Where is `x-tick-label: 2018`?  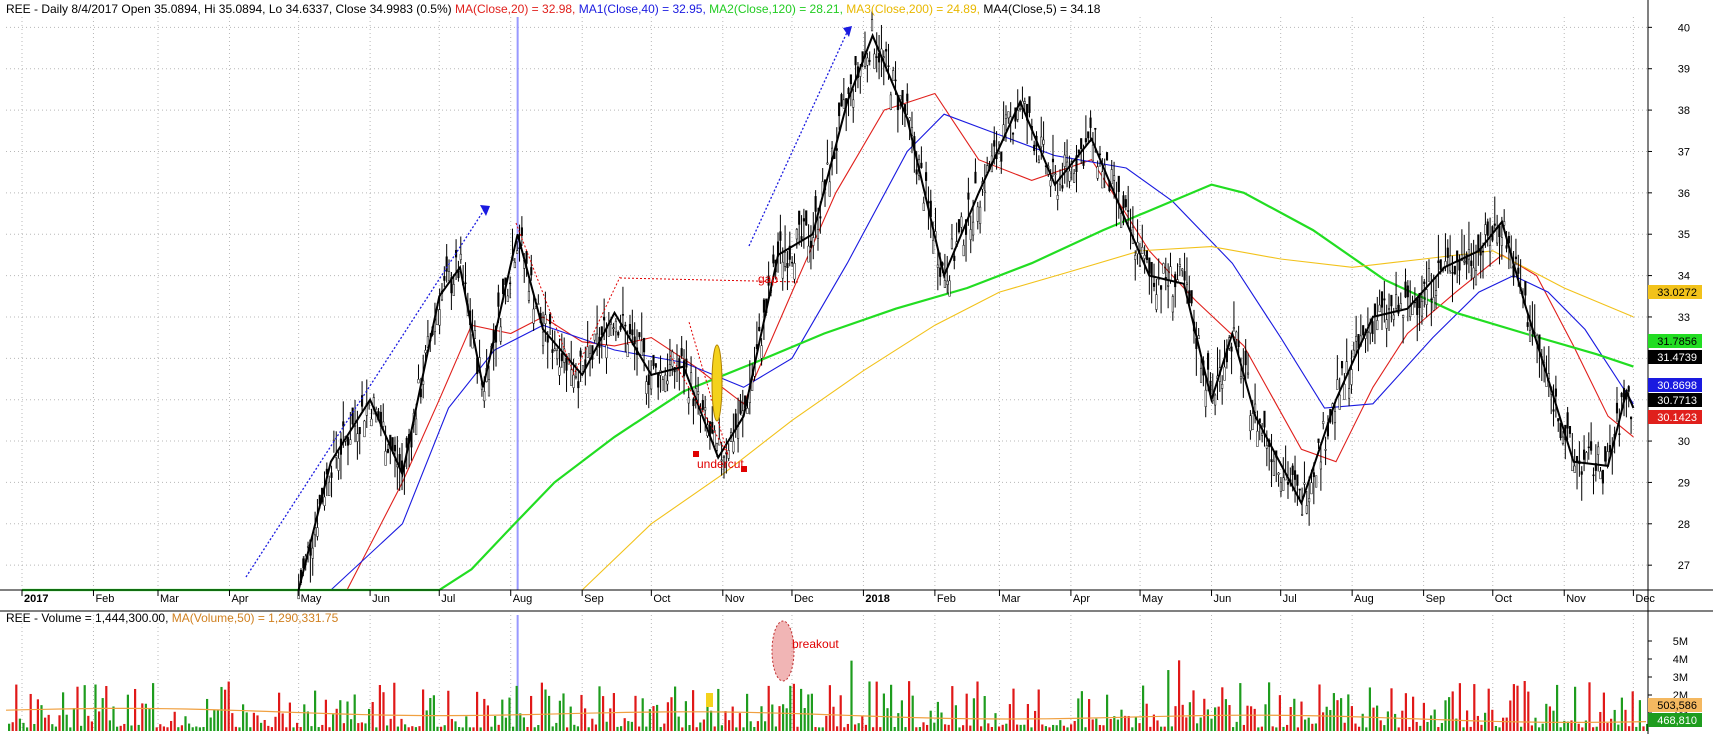
x-tick-label: 2018 is located at coordinates (877, 599).